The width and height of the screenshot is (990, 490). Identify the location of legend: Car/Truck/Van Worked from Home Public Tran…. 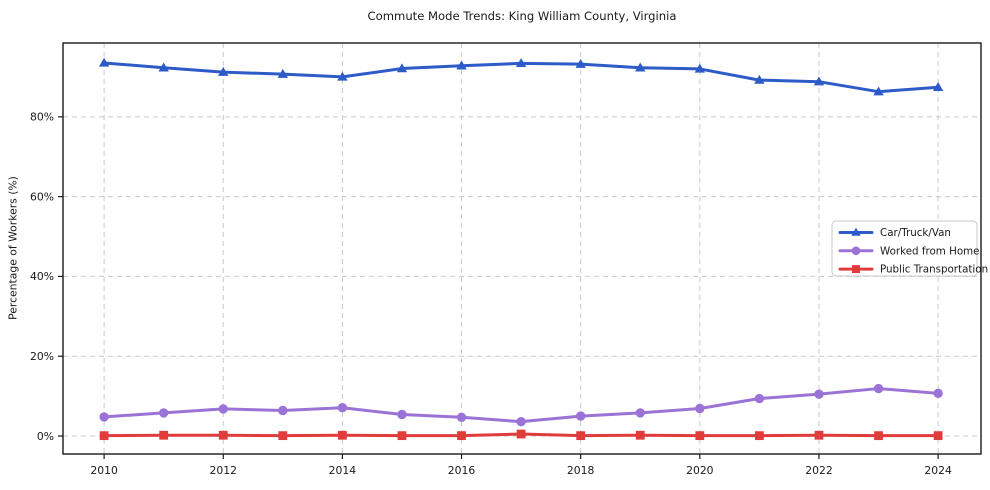
(909, 248).